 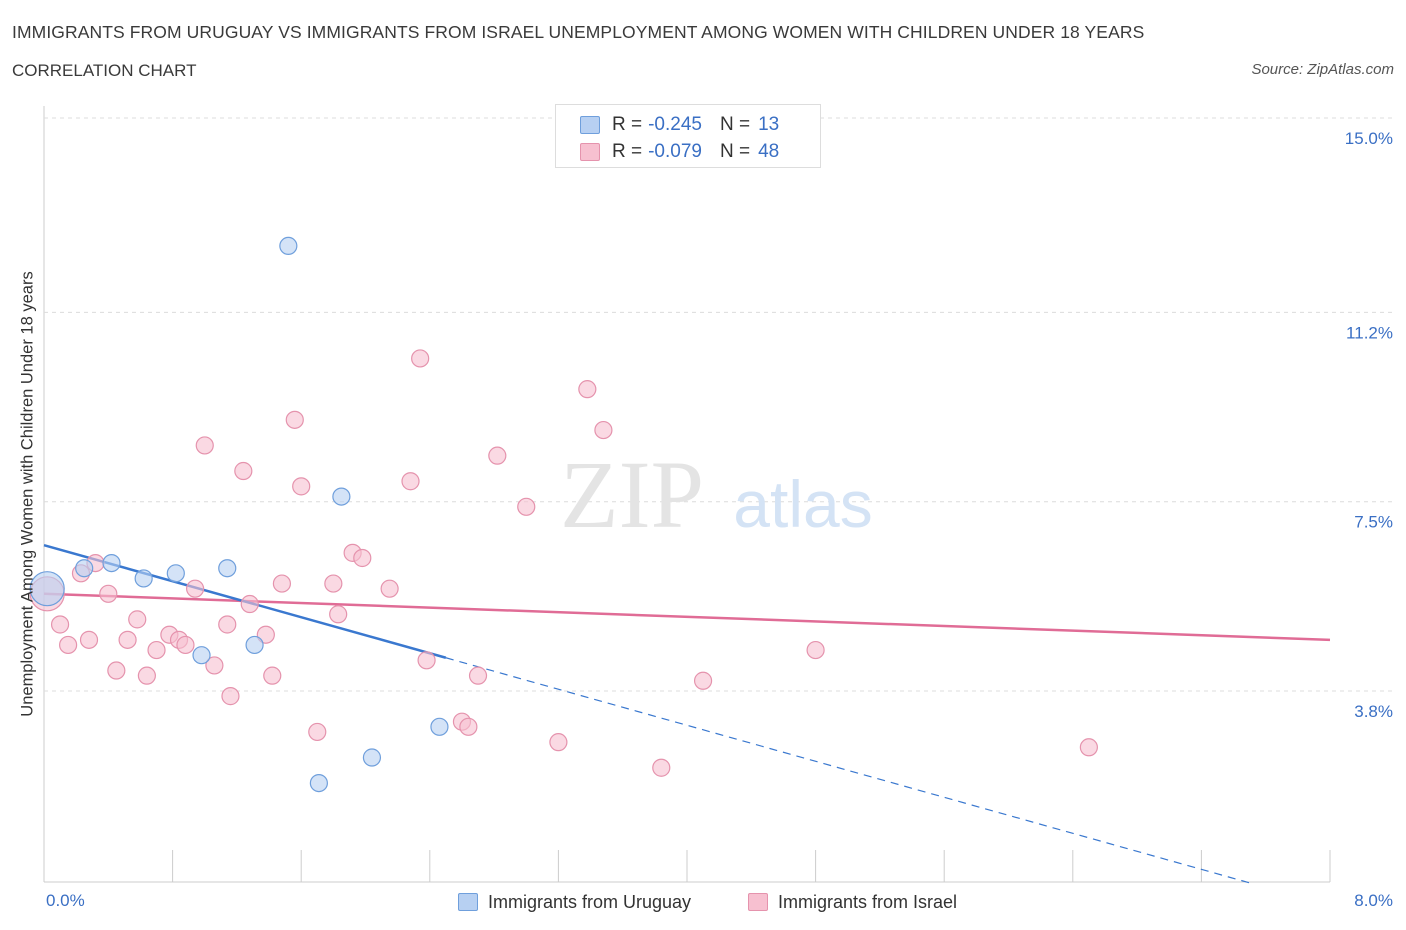 I want to click on legend-n-value: 48, so click(x=769, y=151).